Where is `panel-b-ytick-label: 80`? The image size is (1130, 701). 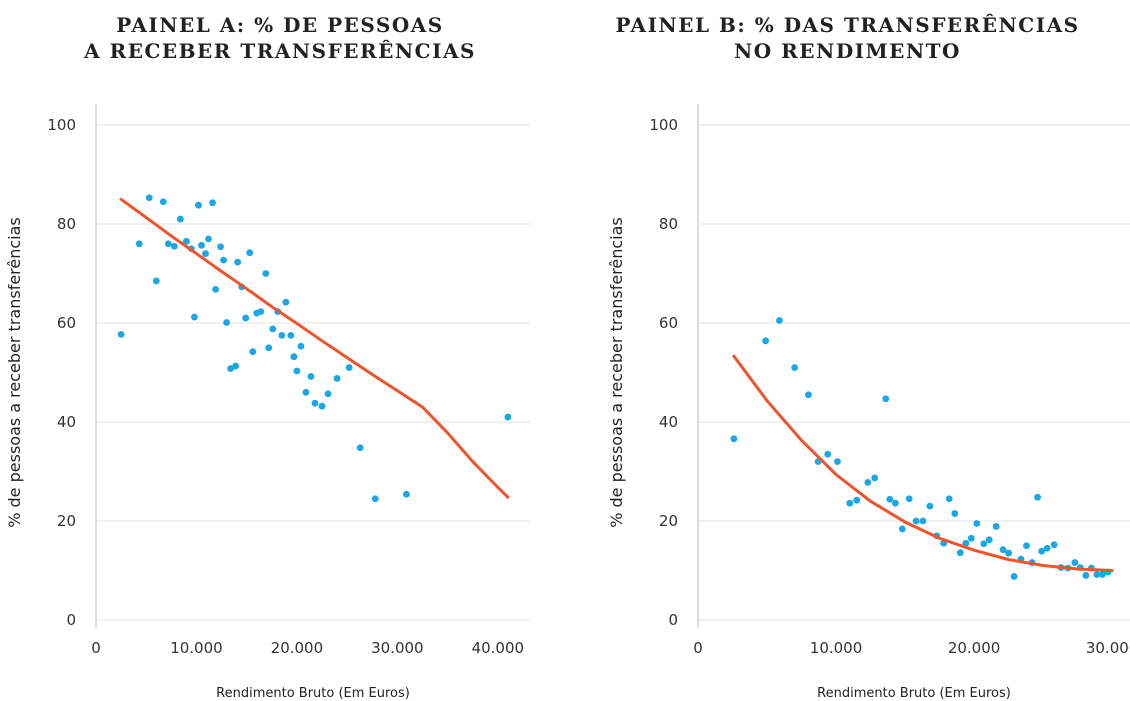 panel-b-ytick-label: 80 is located at coordinates (668, 224).